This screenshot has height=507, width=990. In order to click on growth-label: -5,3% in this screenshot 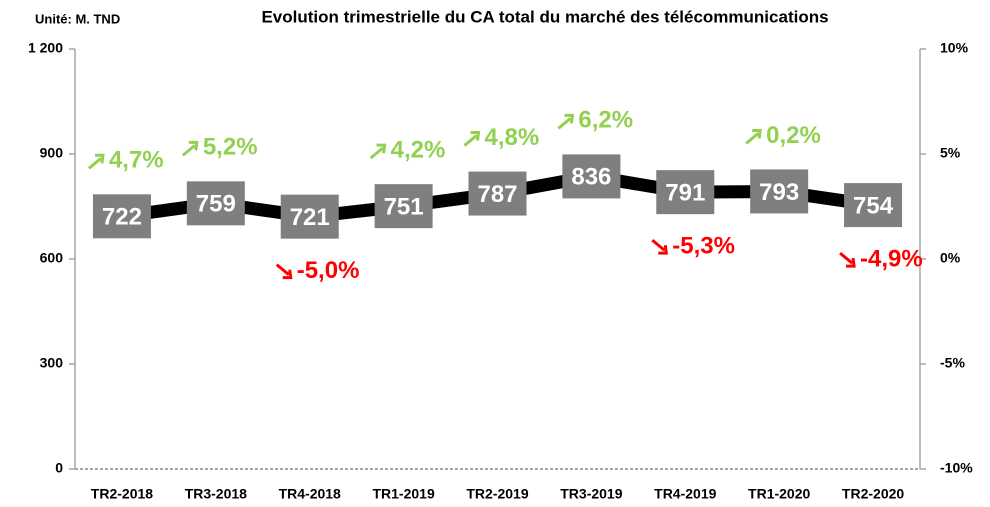, I will do `click(703, 245)`.